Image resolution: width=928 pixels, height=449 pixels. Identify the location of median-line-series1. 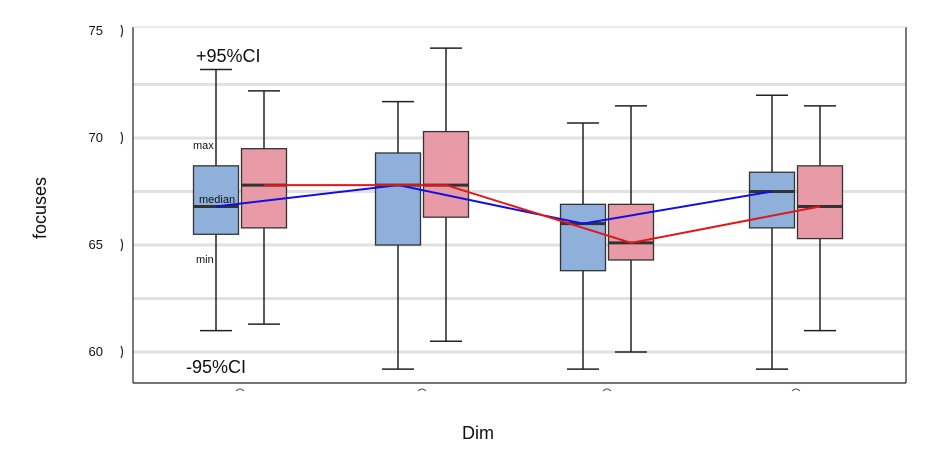
(494, 204).